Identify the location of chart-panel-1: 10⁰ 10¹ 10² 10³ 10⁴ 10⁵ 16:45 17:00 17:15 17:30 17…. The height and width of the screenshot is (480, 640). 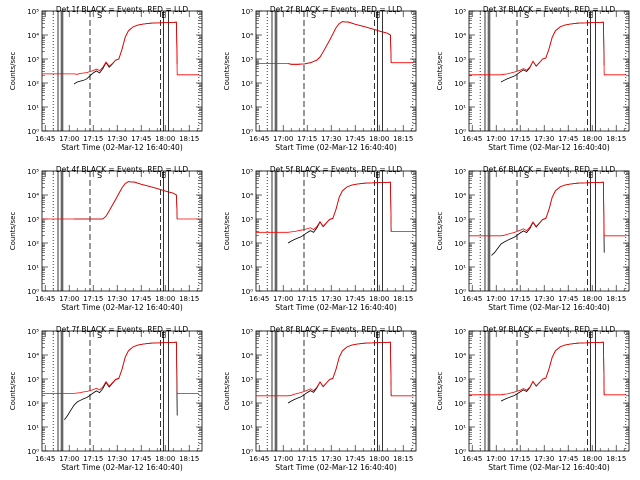
(106, 78).